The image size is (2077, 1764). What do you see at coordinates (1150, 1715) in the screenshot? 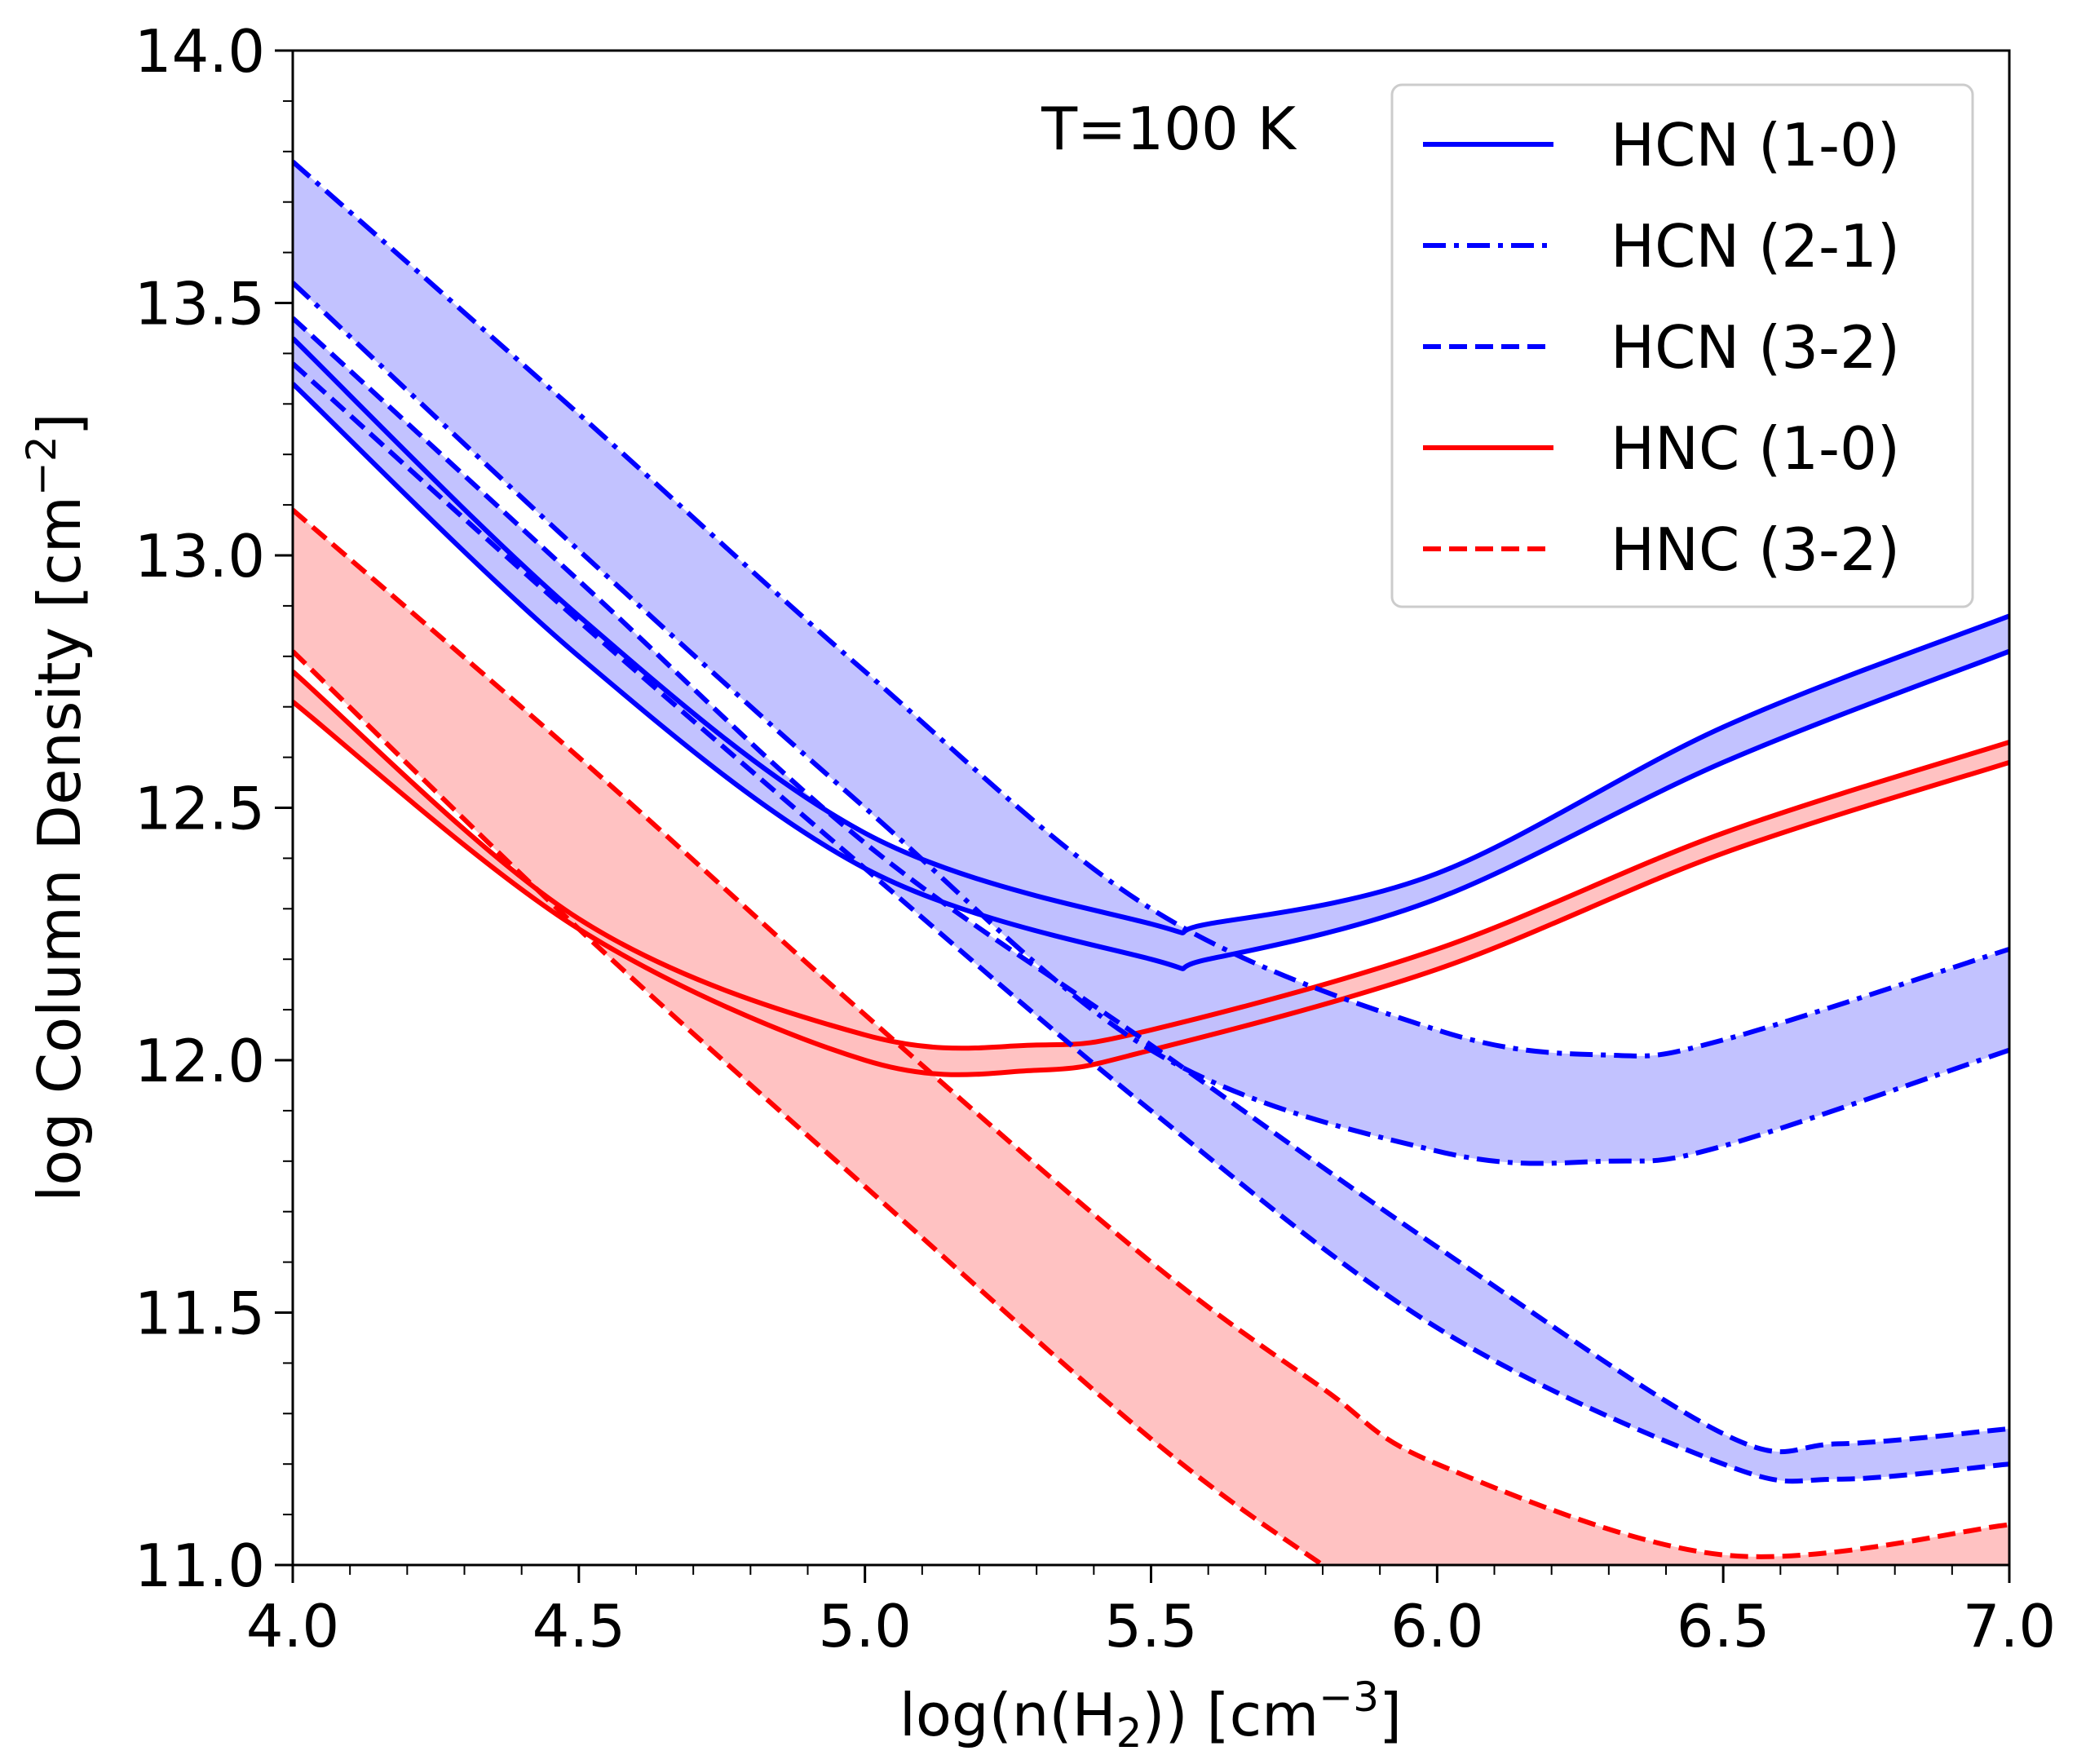
I see `x-axis-label: log(n(H2)) [cm−3]` at bounding box center [1150, 1715].